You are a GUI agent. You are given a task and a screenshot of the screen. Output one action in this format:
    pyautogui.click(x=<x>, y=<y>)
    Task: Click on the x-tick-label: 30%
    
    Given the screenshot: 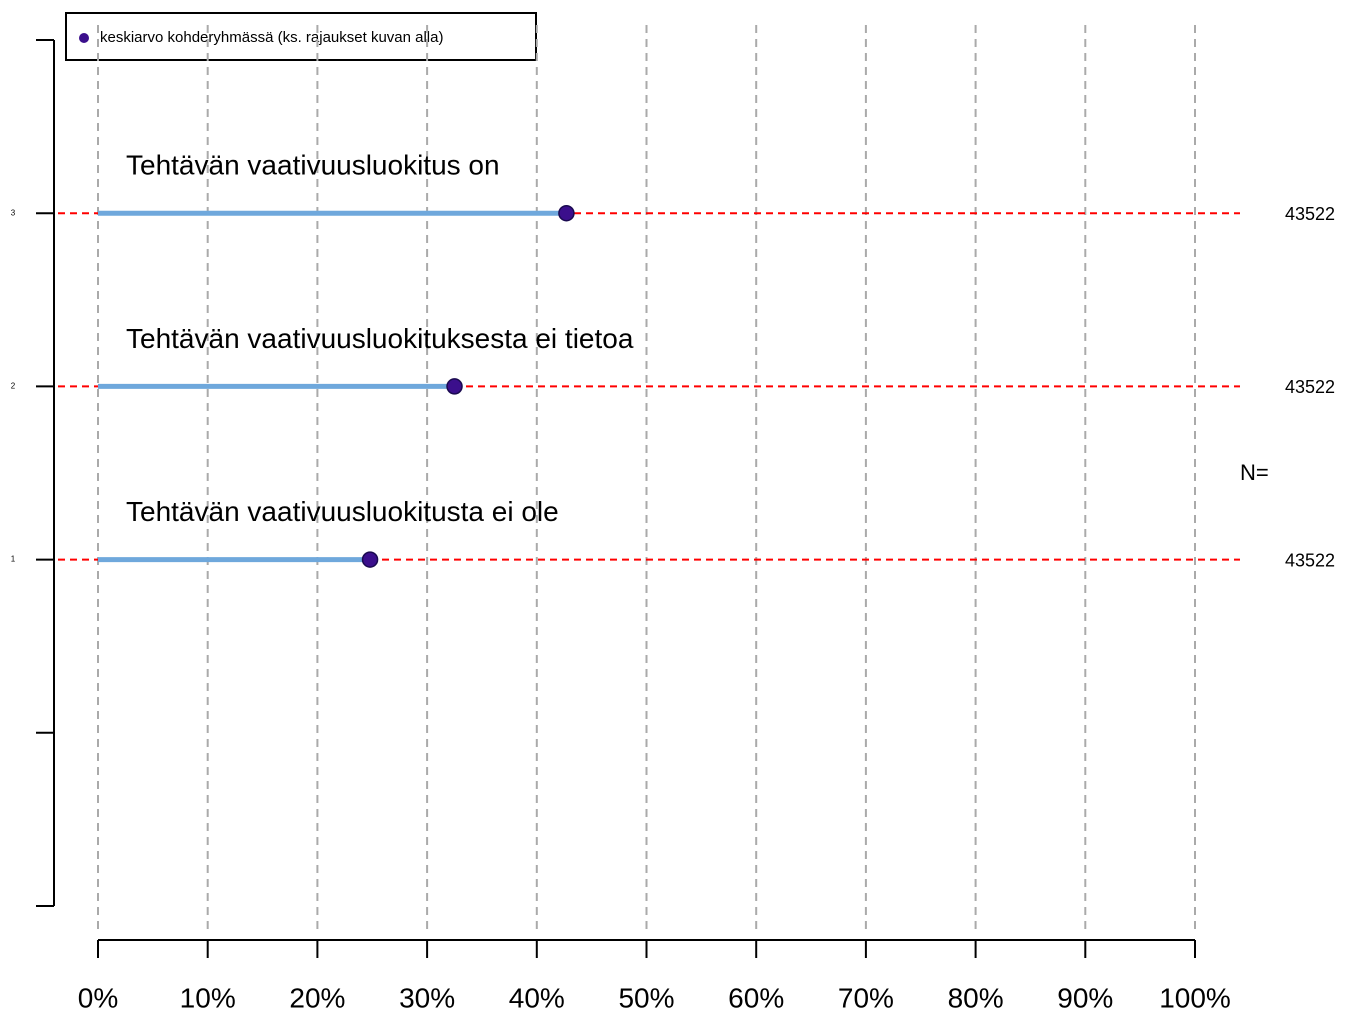 What is the action you would take?
    pyautogui.click(x=427, y=997)
    